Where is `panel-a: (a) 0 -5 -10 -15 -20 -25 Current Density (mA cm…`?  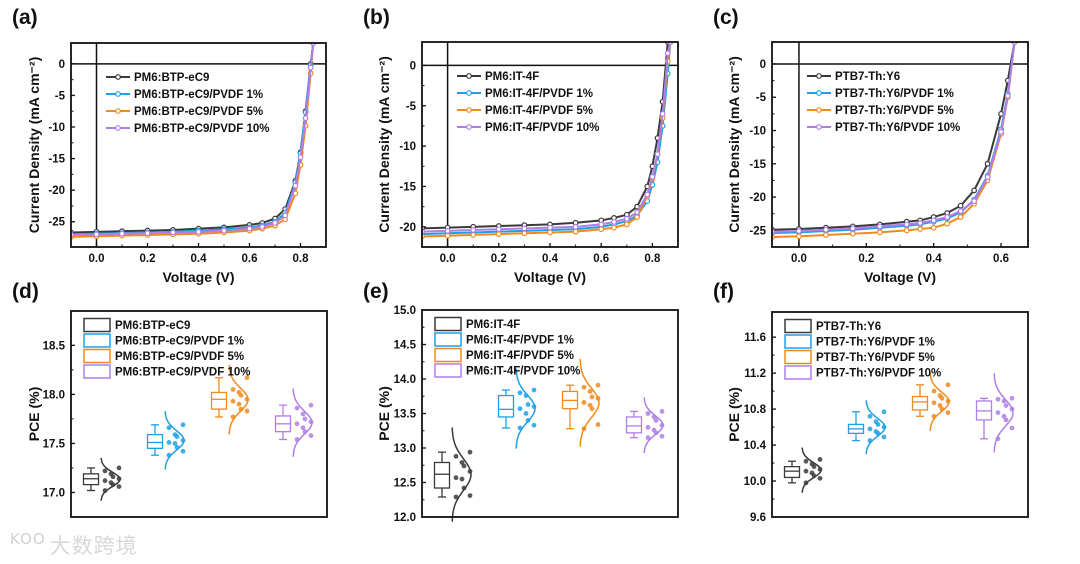 panel-a: (a) 0 -5 -10 -15 -20 -25 Current Density (mA cm… is located at coordinates (169, 145).